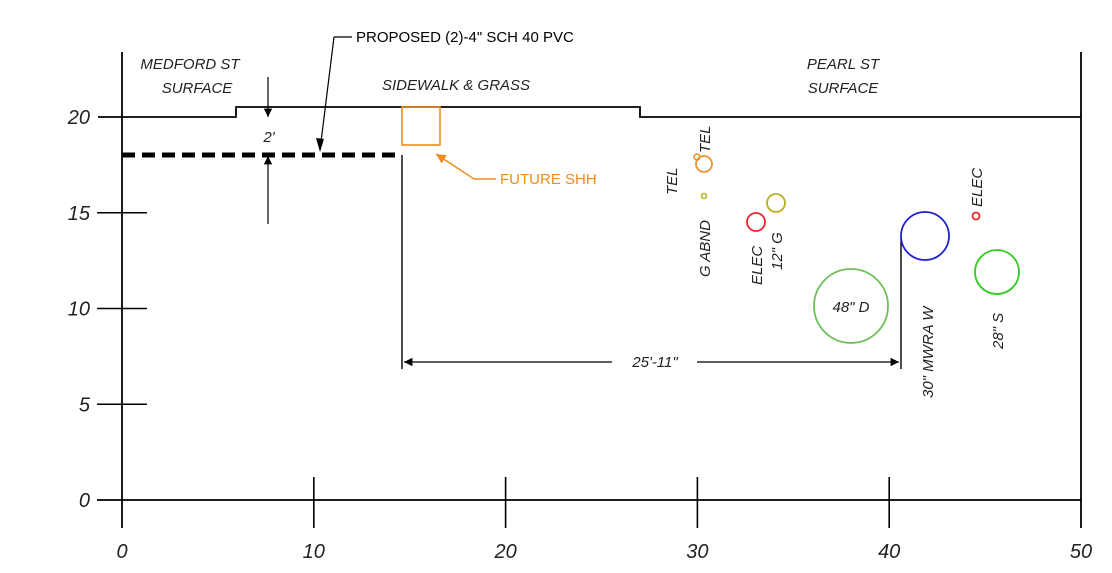 Image resolution: width=1112 pixels, height=573 pixels. What do you see at coordinates (757, 265) in the screenshot?
I see `elec-label: ELEC` at bounding box center [757, 265].